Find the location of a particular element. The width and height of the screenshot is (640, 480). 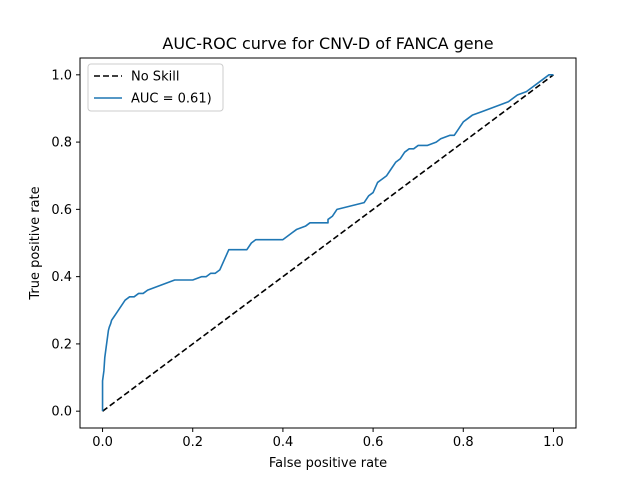

x-tick-label: 0.2 is located at coordinates (192, 442).